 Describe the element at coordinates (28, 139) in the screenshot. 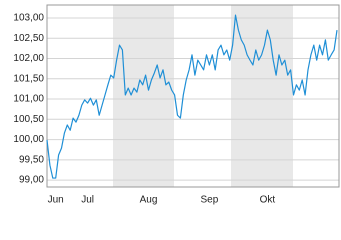

I see `y-tick-label: 100,00` at that location.